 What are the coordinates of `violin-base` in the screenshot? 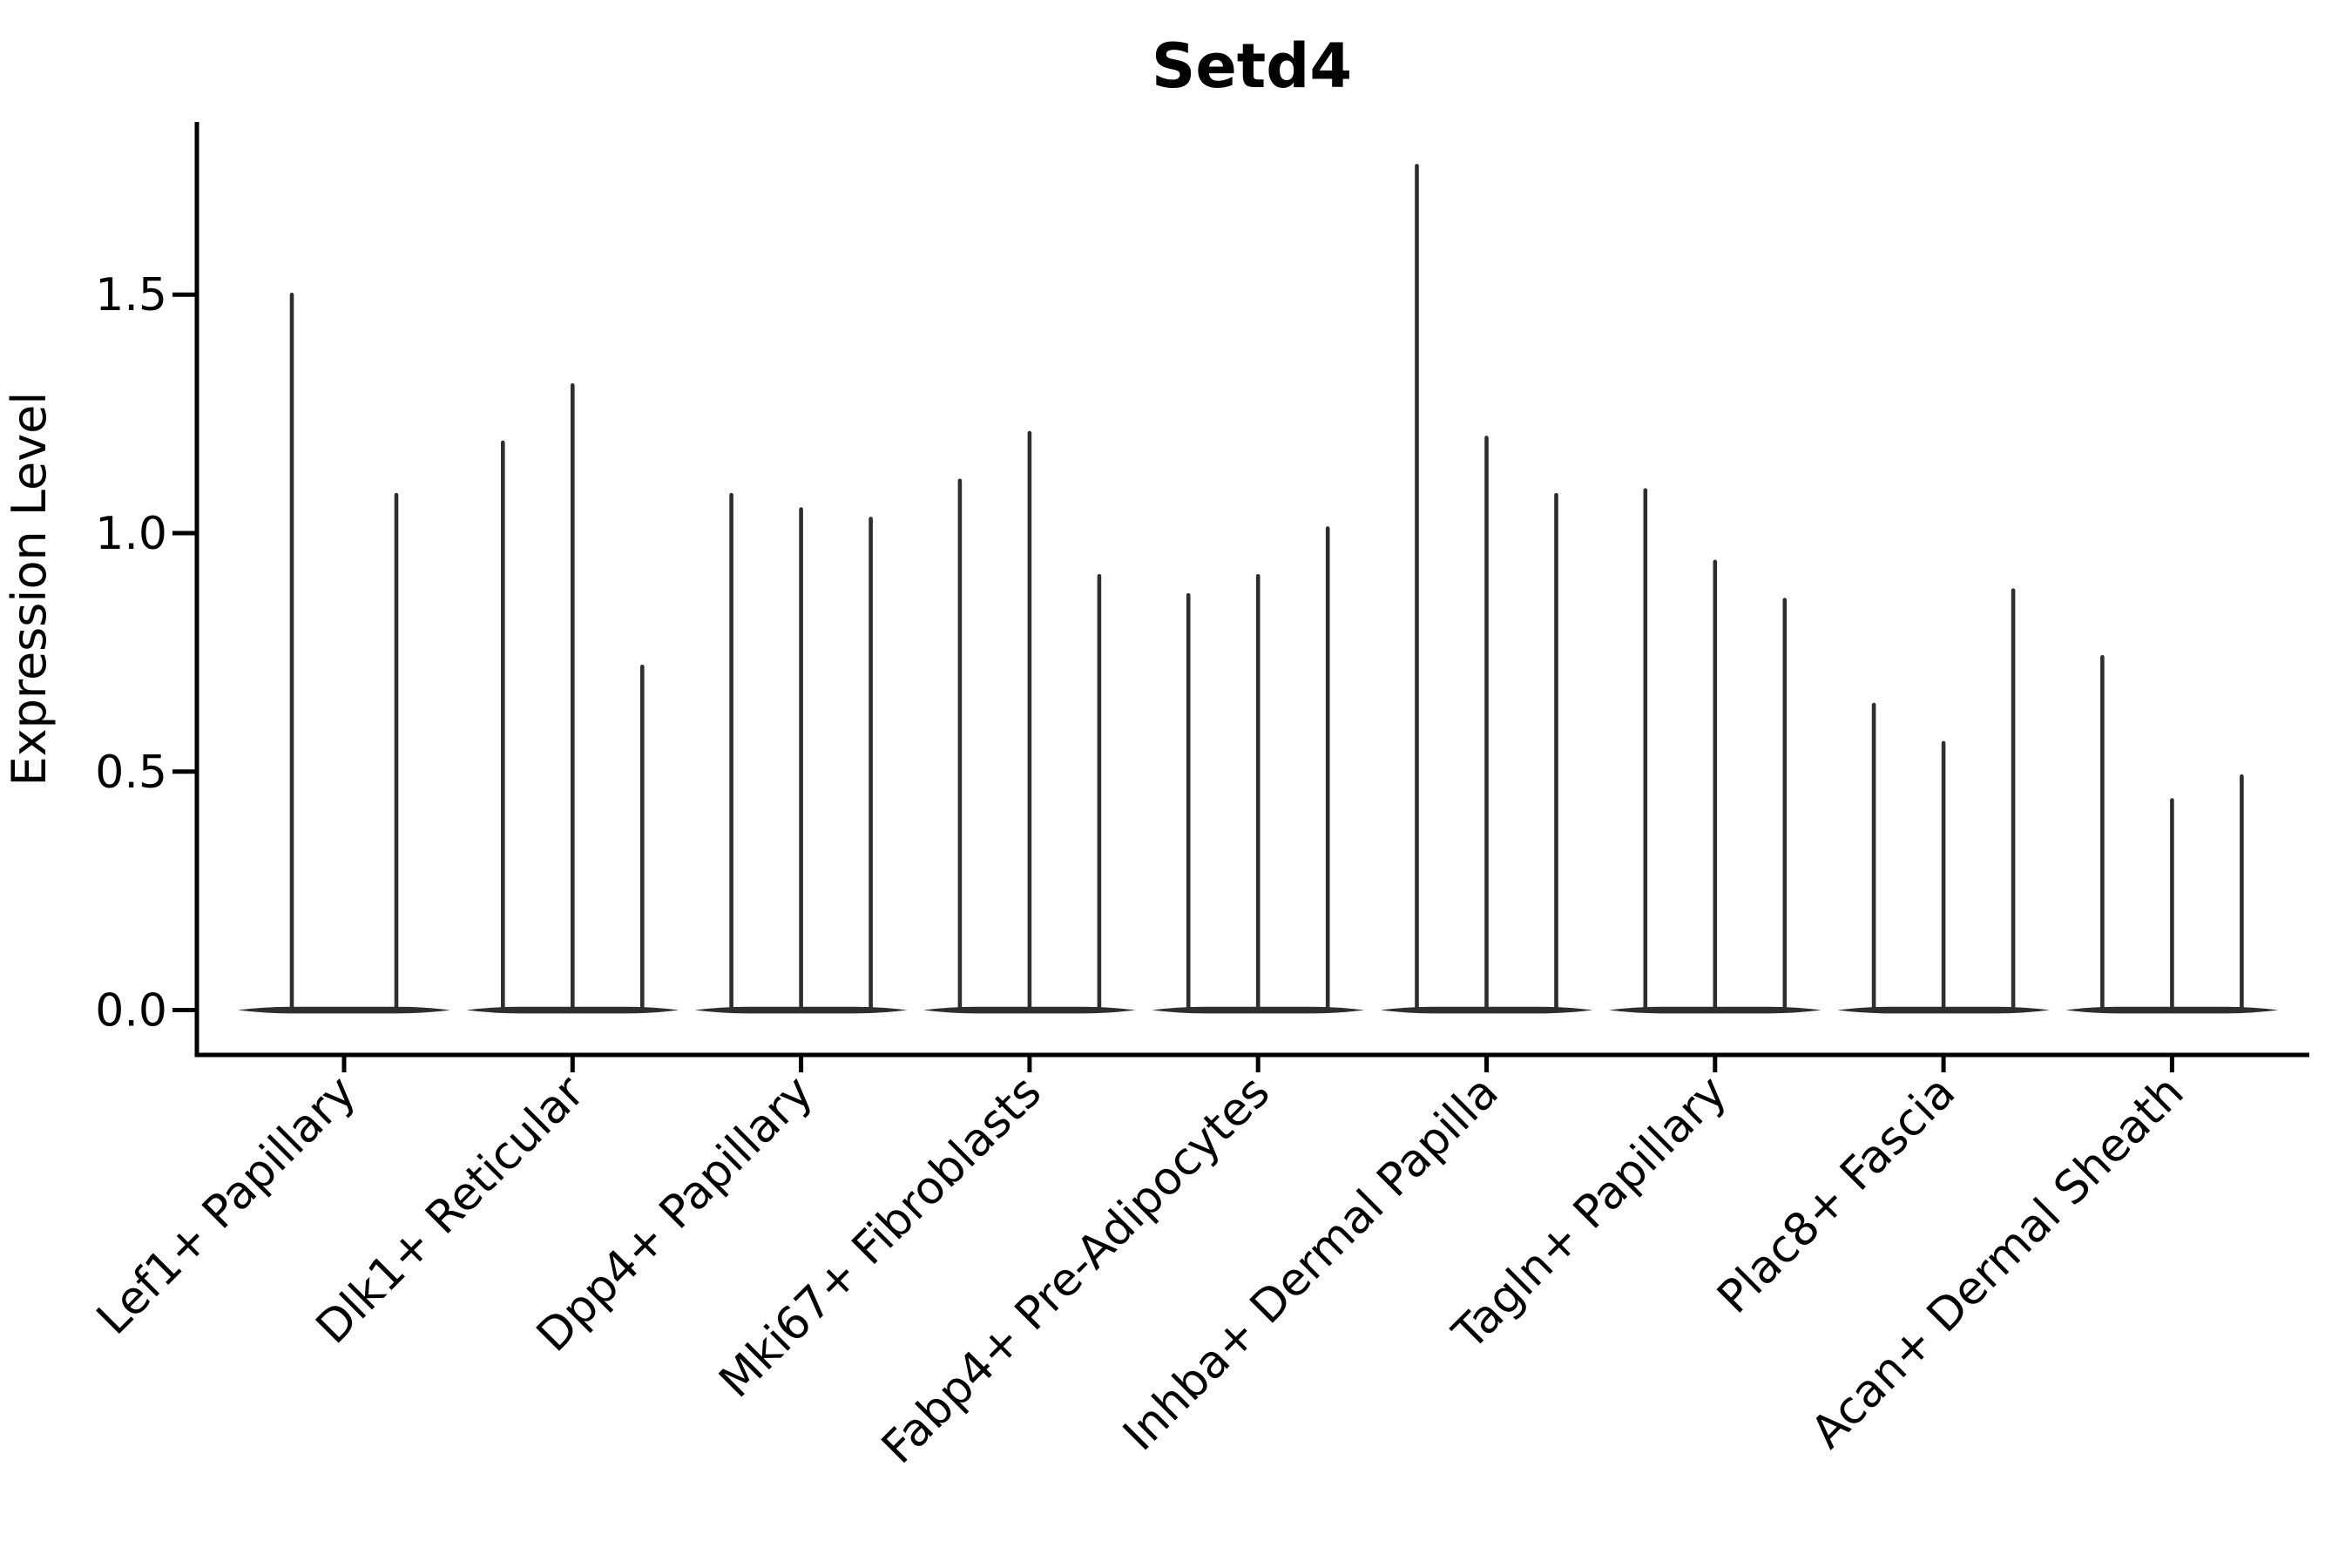 It's located at (344, 1010).